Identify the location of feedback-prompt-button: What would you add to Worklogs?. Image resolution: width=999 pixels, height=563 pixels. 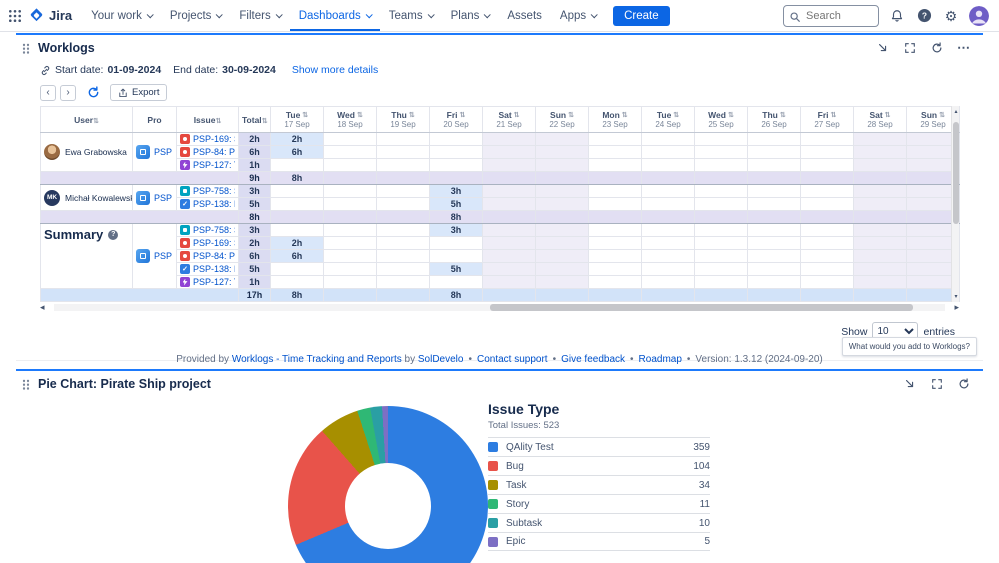
(909, 346).